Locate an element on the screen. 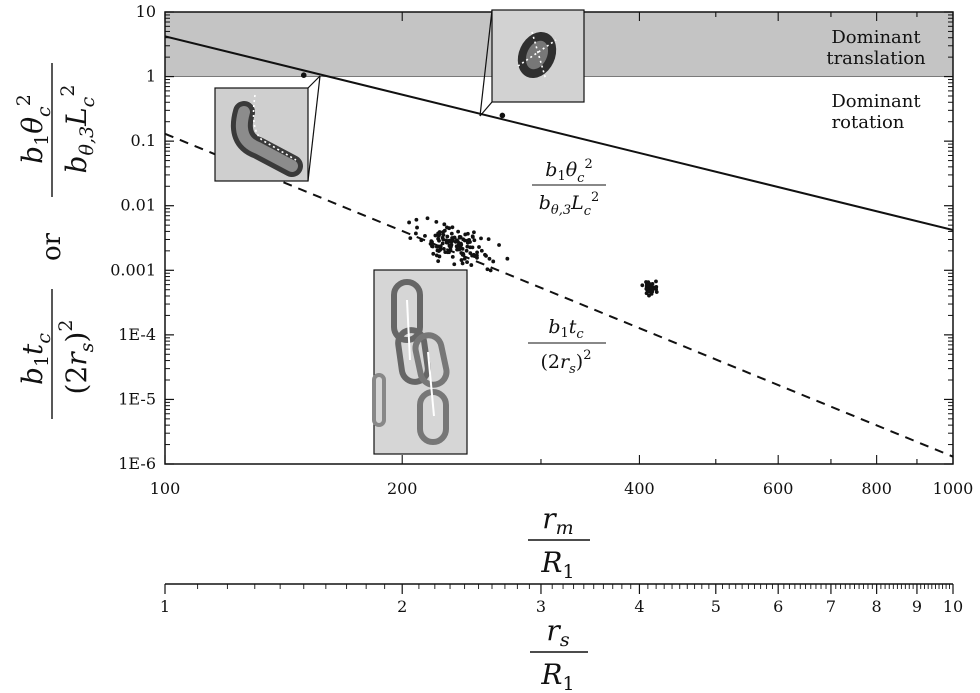 The image size is (980, 693). x-tick-label: 400 is located at coordinates (639, 488).